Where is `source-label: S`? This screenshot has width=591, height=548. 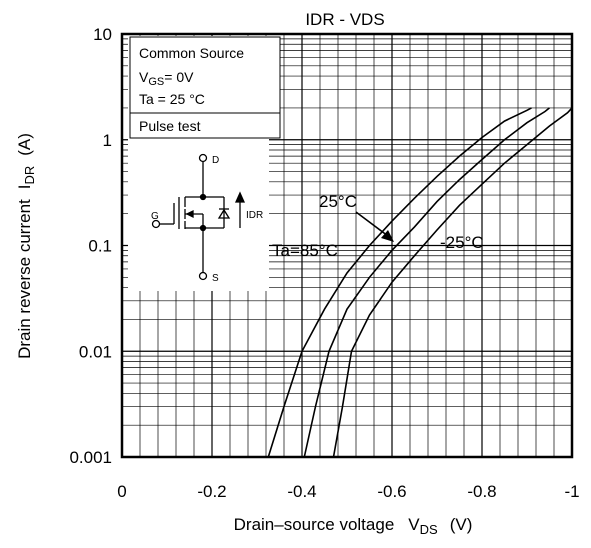
source-label: S is located at coordinates (215, 278).